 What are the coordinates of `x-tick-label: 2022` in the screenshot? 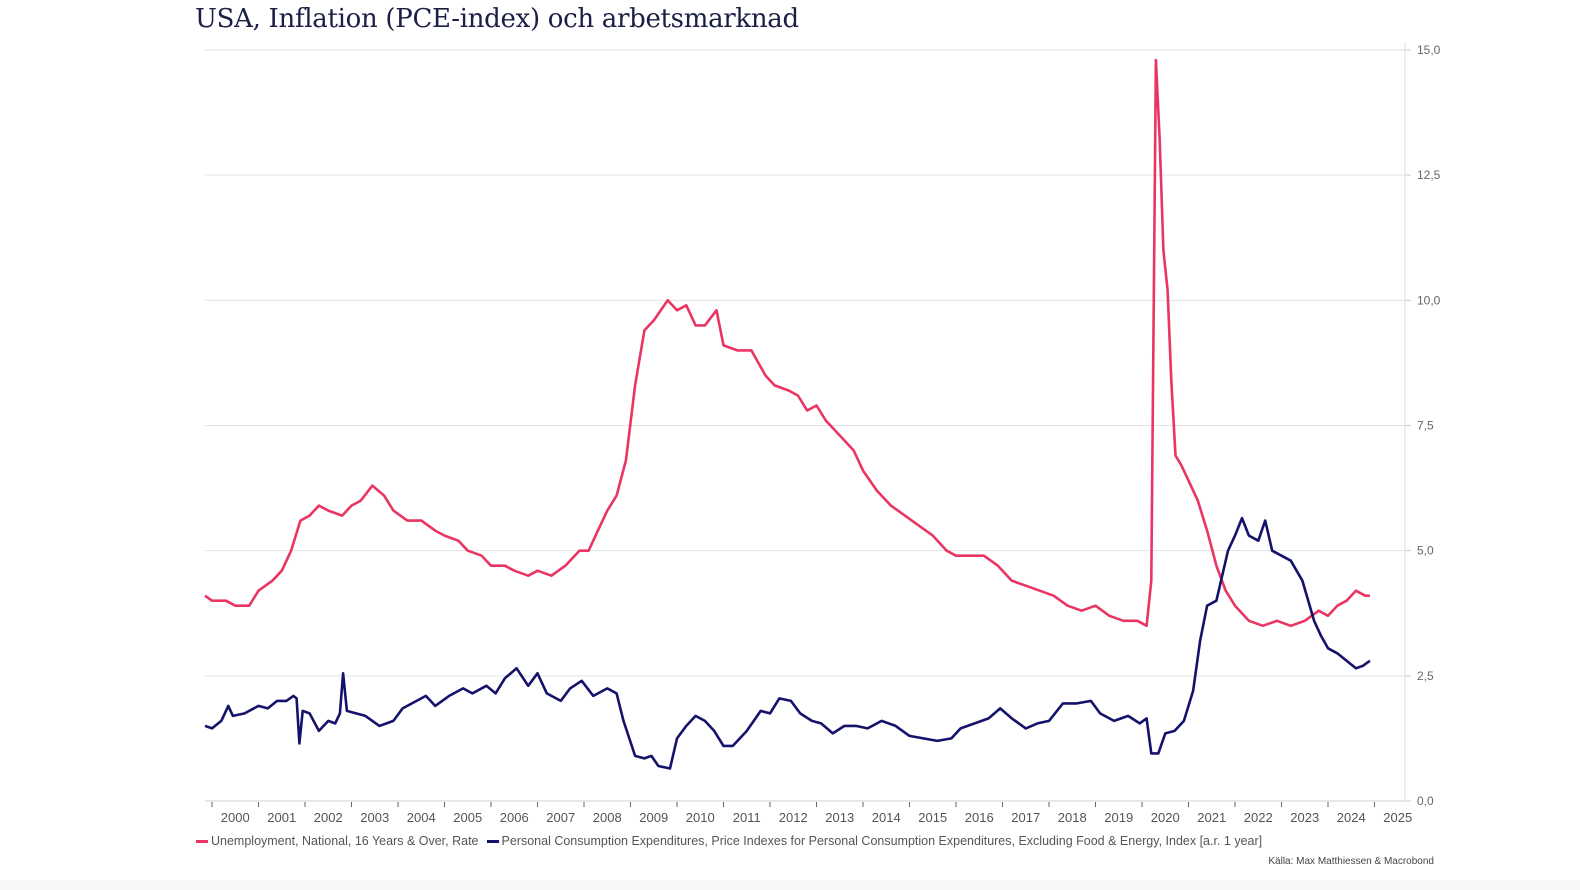 It's located at (1258, 817).